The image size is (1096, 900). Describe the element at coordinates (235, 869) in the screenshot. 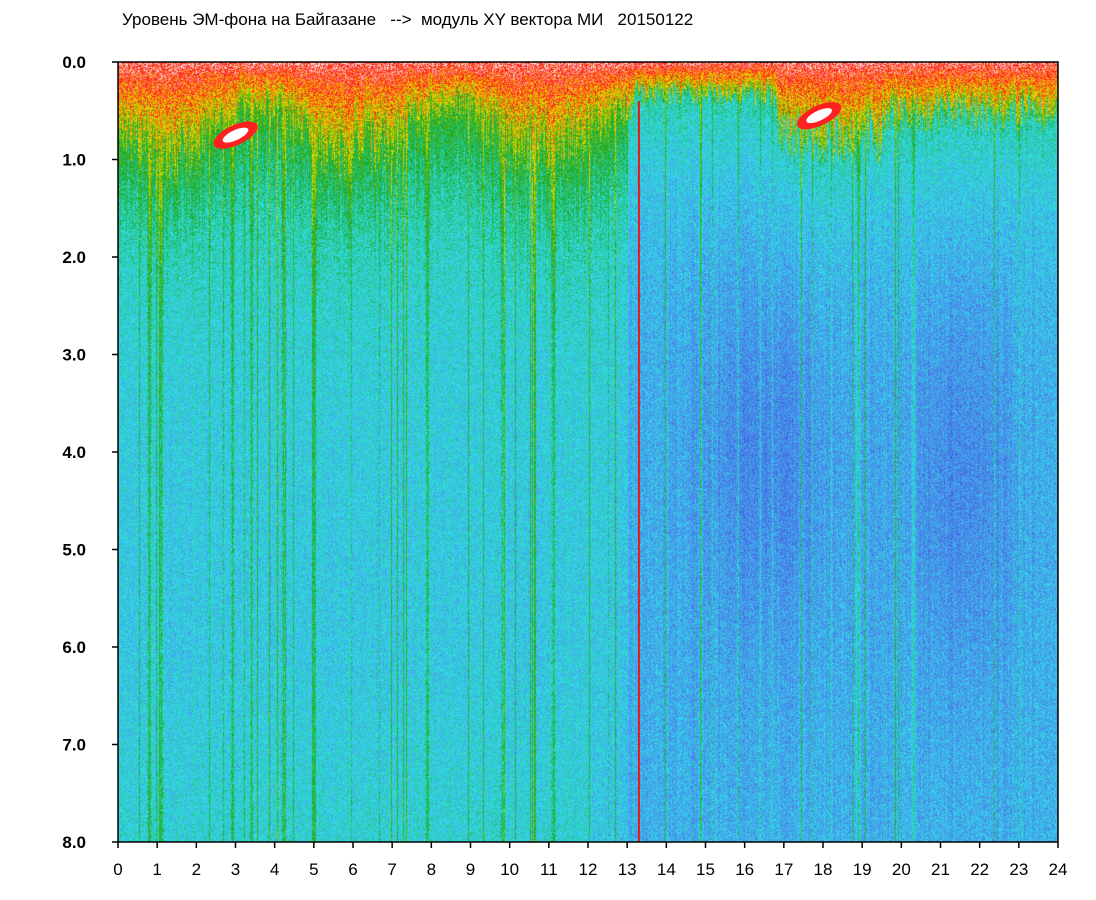

I see `x-tick-label-3: 3` at that location.